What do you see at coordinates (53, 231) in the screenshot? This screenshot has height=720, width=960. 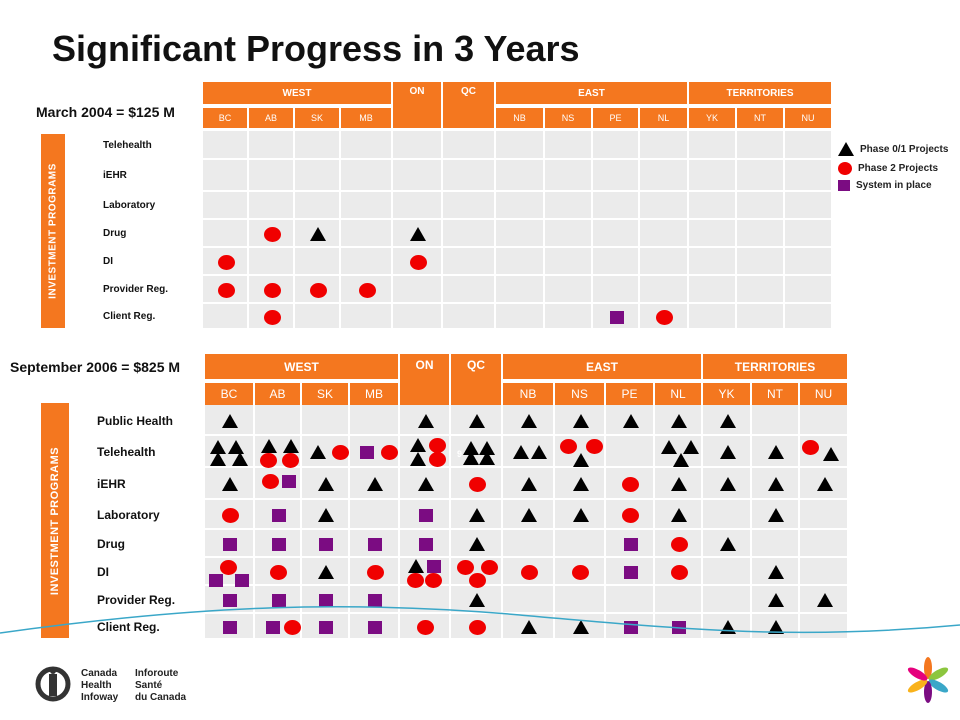 I see `investment-programs-label: INVESTMENT PROGRAMS` at bounding box center [53, 231].